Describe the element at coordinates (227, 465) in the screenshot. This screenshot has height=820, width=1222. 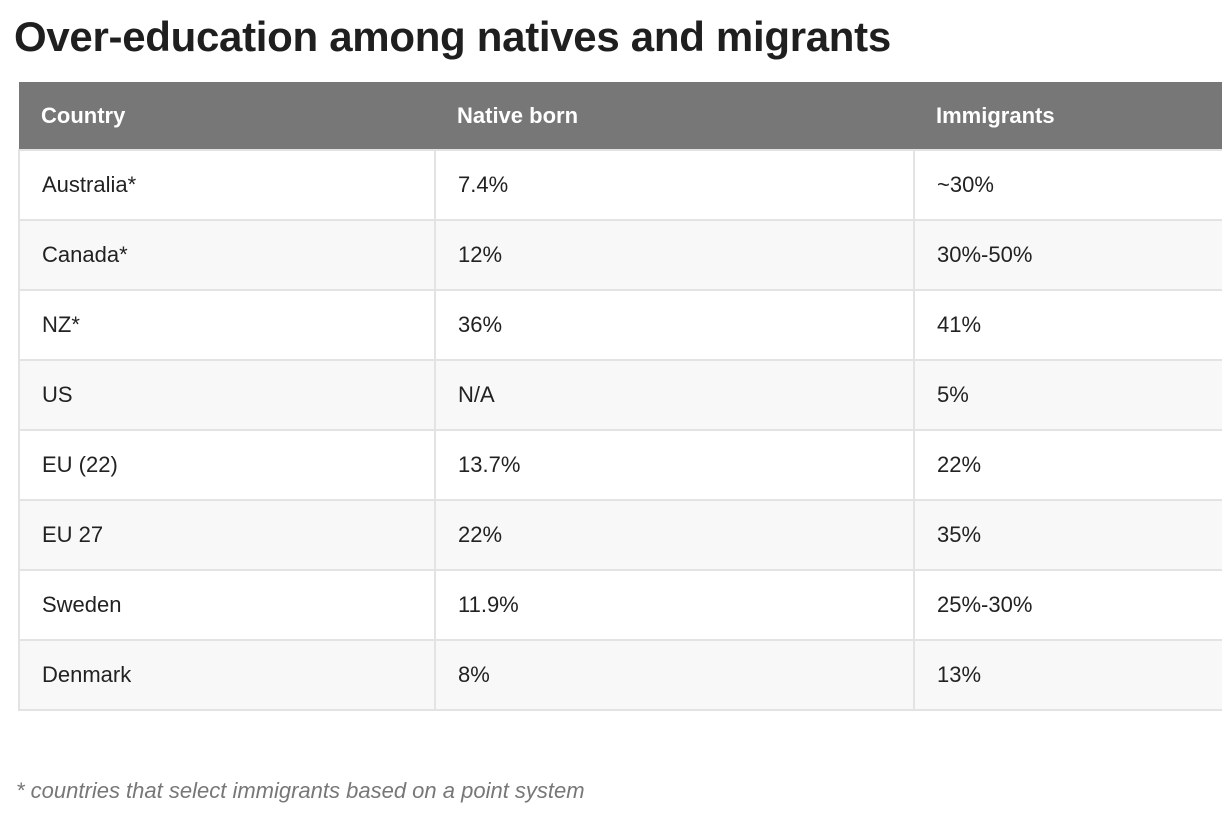
I see `cell-country: EU (22)` at that location.